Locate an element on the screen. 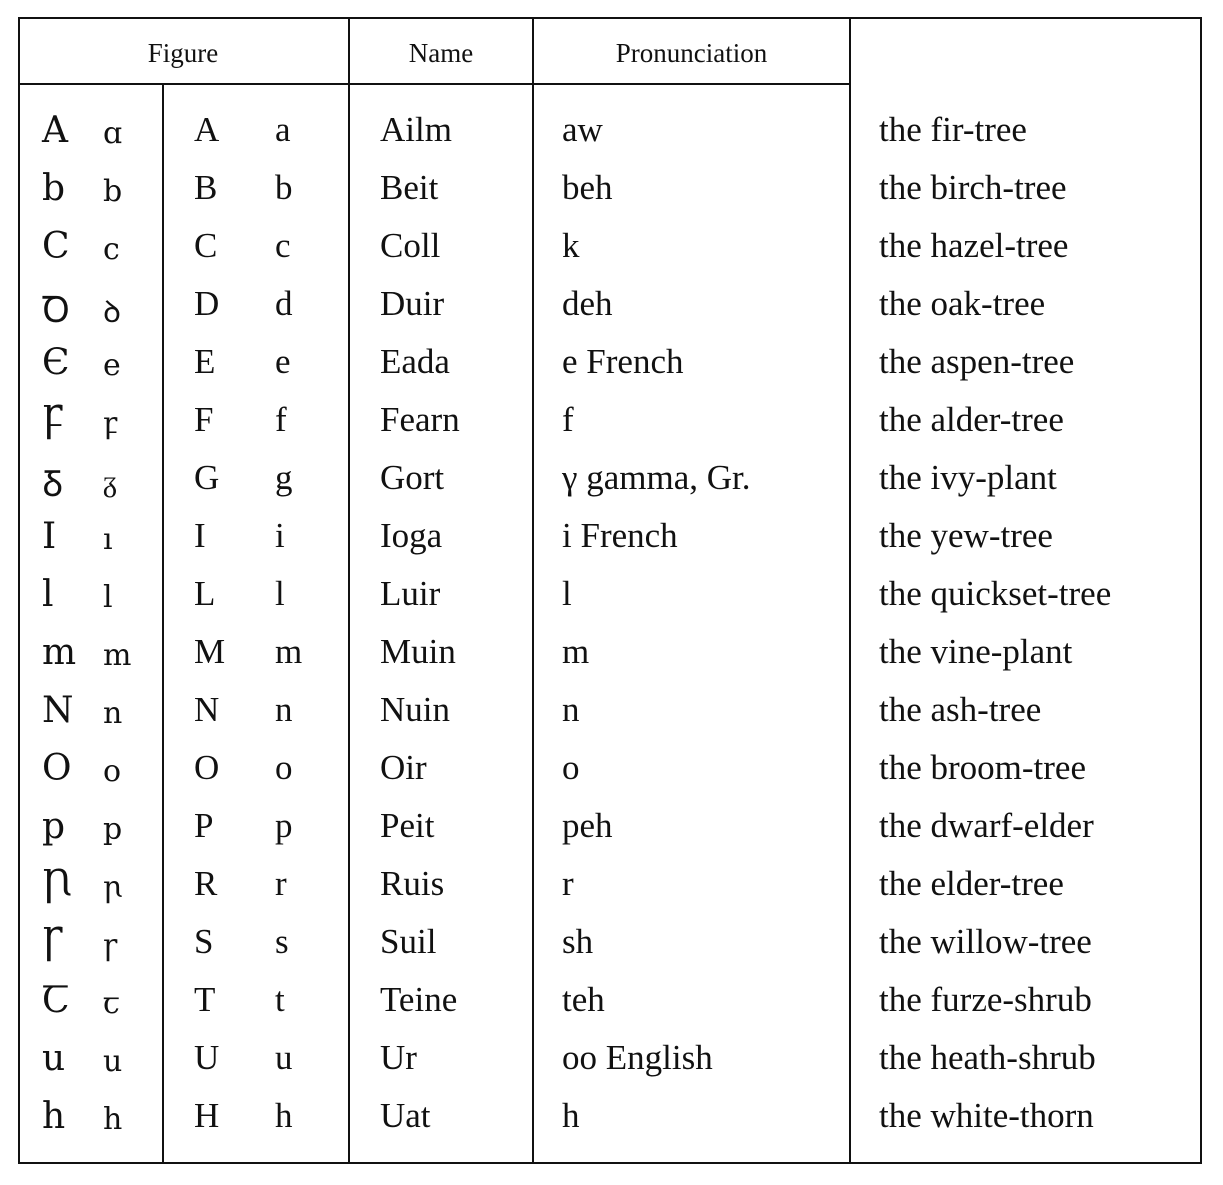 This screenshot has width=1223, height=1185. pronunciation: aw is located at coordinates (582, 129).